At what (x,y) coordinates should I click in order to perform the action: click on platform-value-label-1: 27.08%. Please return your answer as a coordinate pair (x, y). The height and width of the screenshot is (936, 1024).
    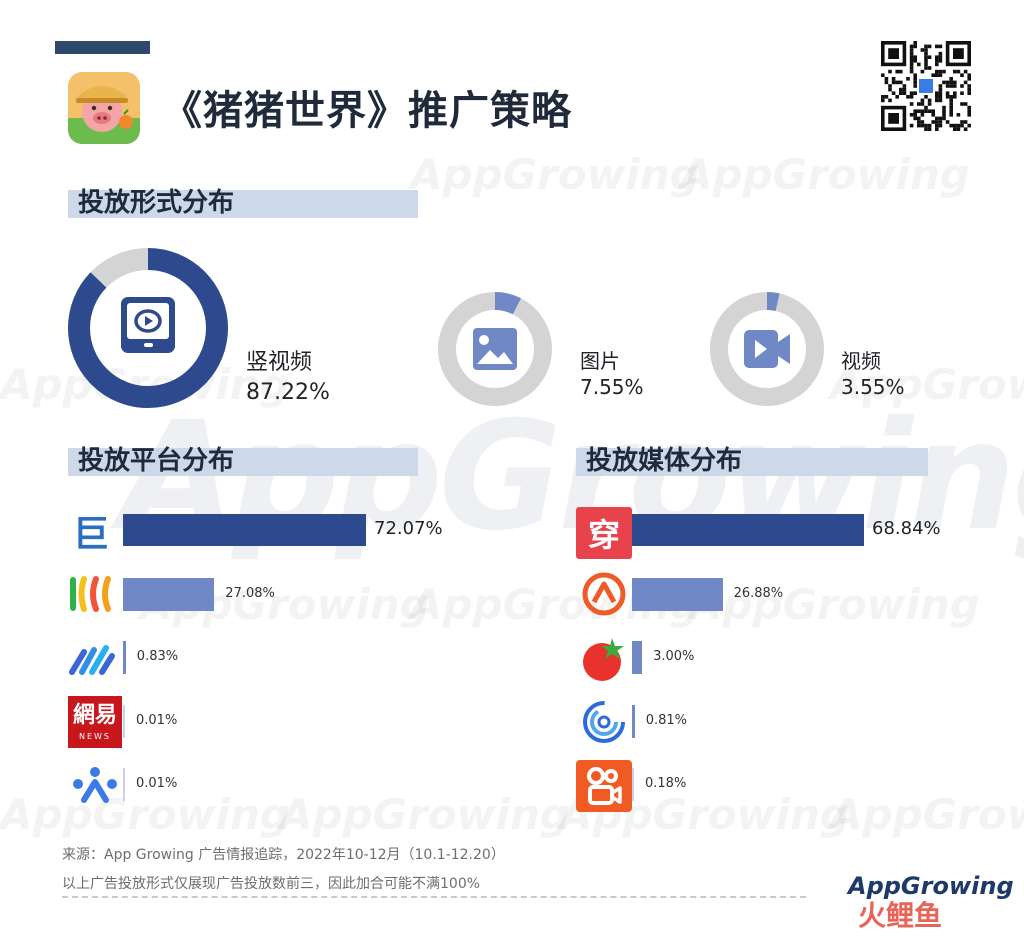
    Looking at the image, I should click on (250, 593).